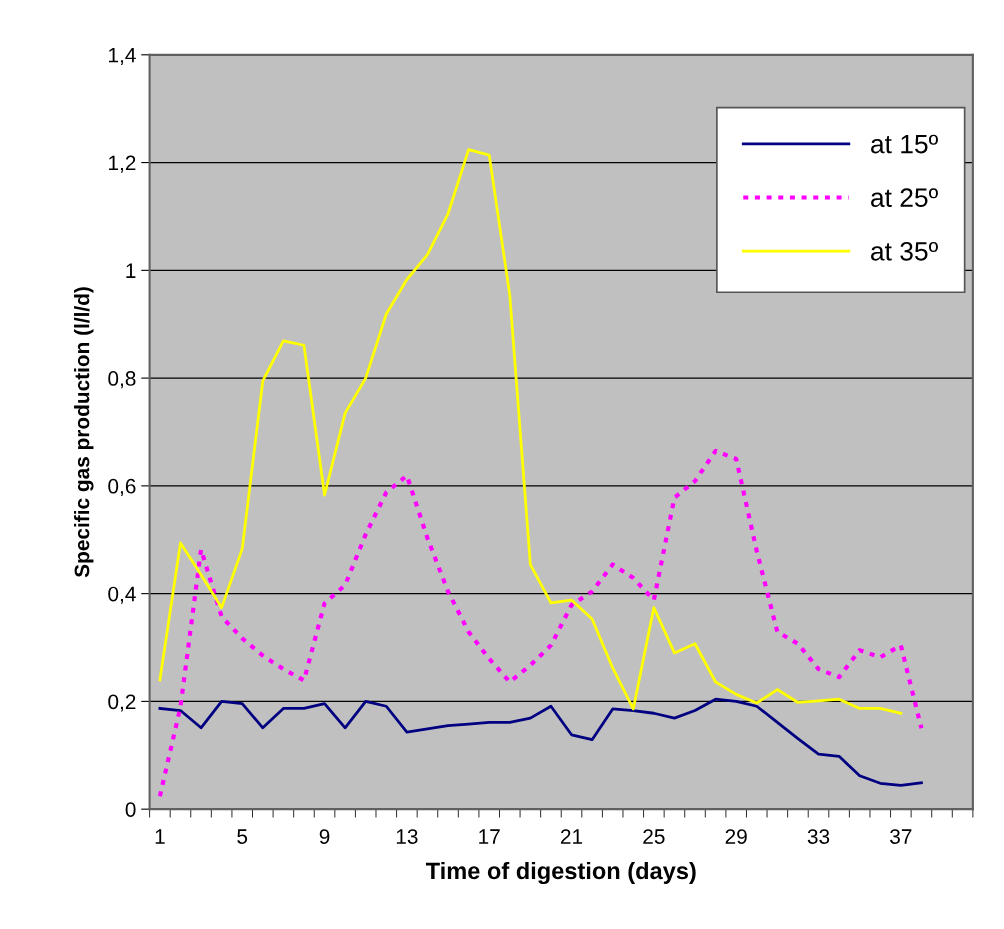  What do you see at coordinates (122, 57) in the screenshot?
I see `y-tick-label: 1,4` at bounding box center [122, 57].